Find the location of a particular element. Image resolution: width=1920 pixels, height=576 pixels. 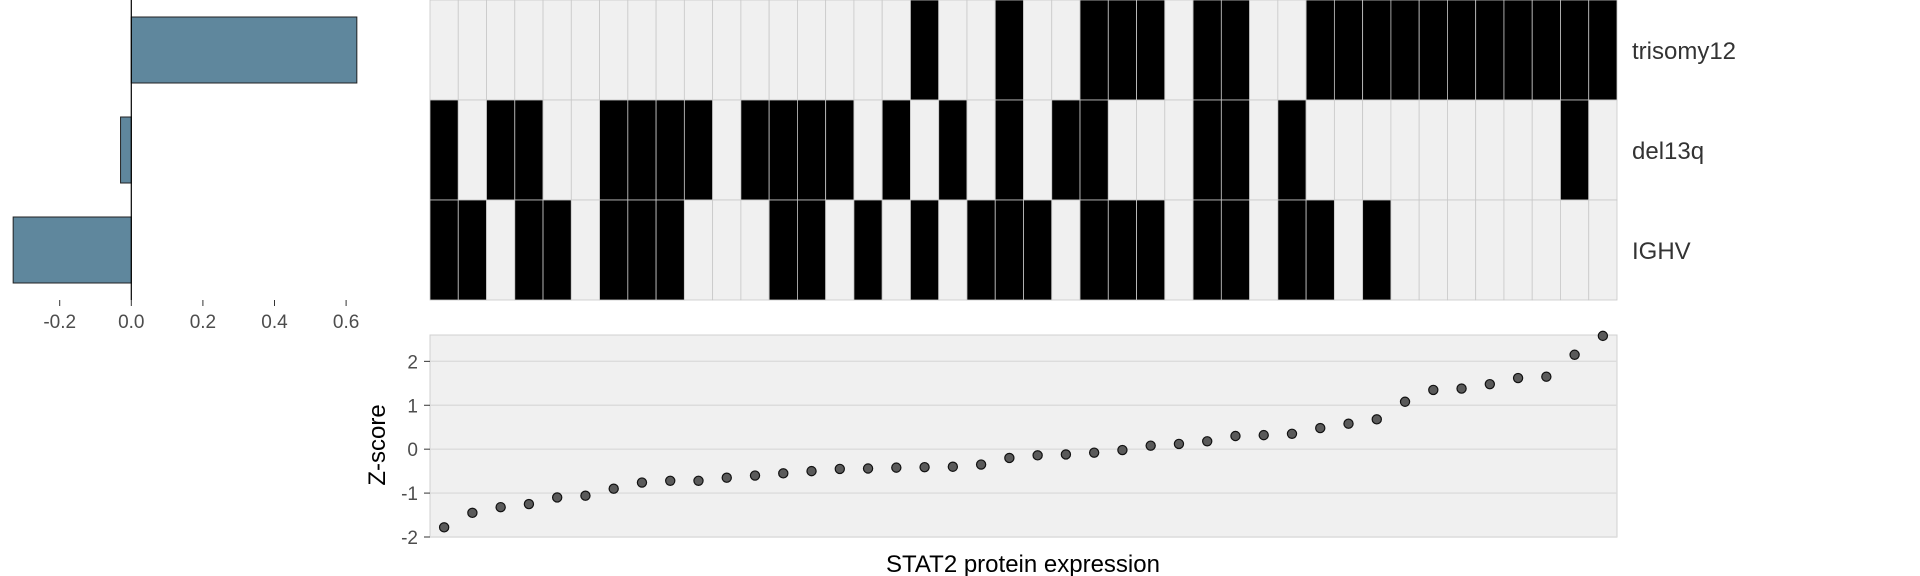

bar-x-tick-label: 0.6 is located at coordinates (346, 322).